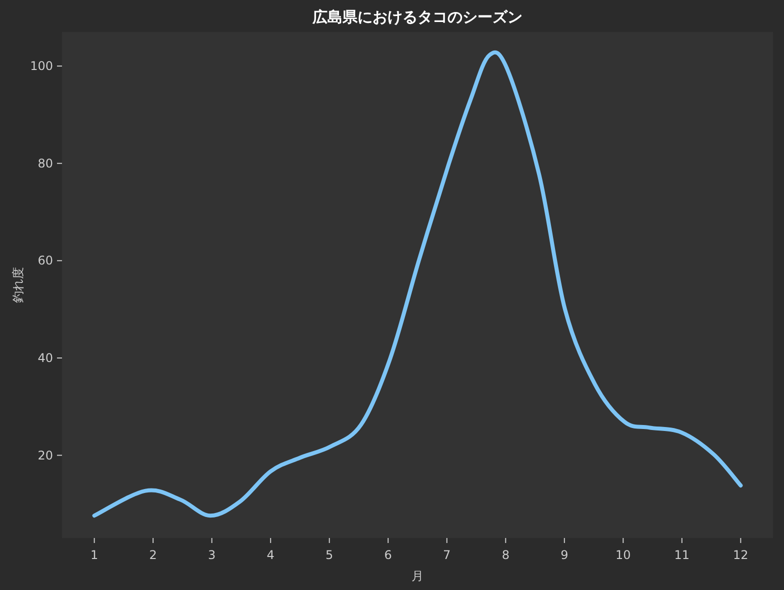  Describe the element at coordinates (94, 555) in the screenshot. I see `x-tick-label: 1` at that location.